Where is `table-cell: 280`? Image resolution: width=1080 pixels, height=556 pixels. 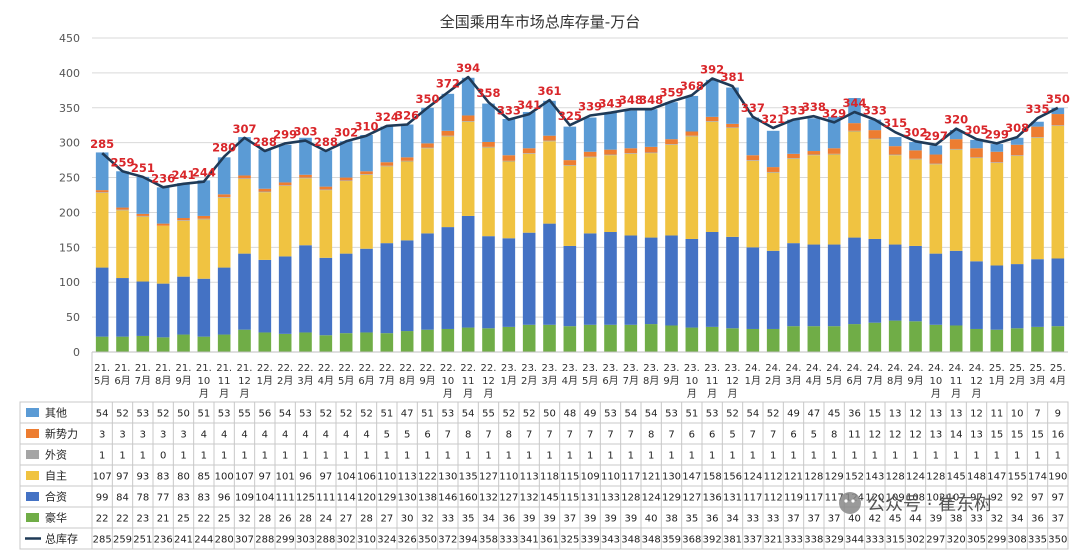
table-cell: 280 is located at coordinates (224, 540).